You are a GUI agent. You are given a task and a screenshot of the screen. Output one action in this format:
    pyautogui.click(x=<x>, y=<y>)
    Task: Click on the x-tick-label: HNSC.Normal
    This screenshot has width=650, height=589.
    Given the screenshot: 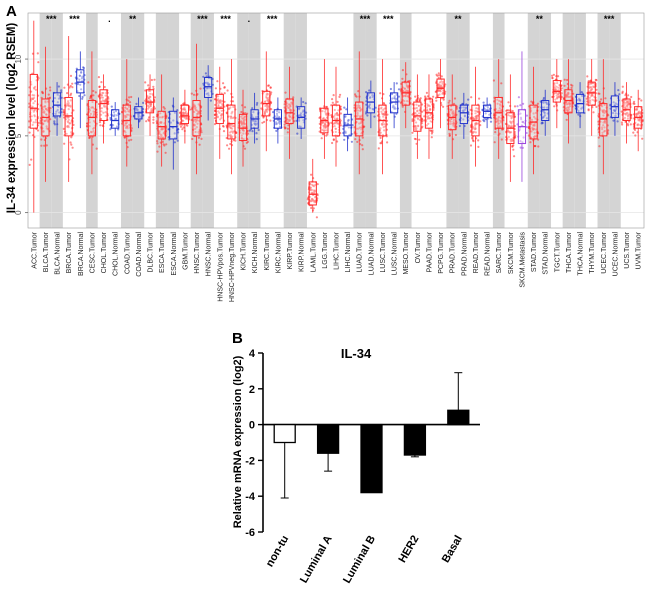 What is the action you would take?
    pyautogui.click(x=209, y=254)
    